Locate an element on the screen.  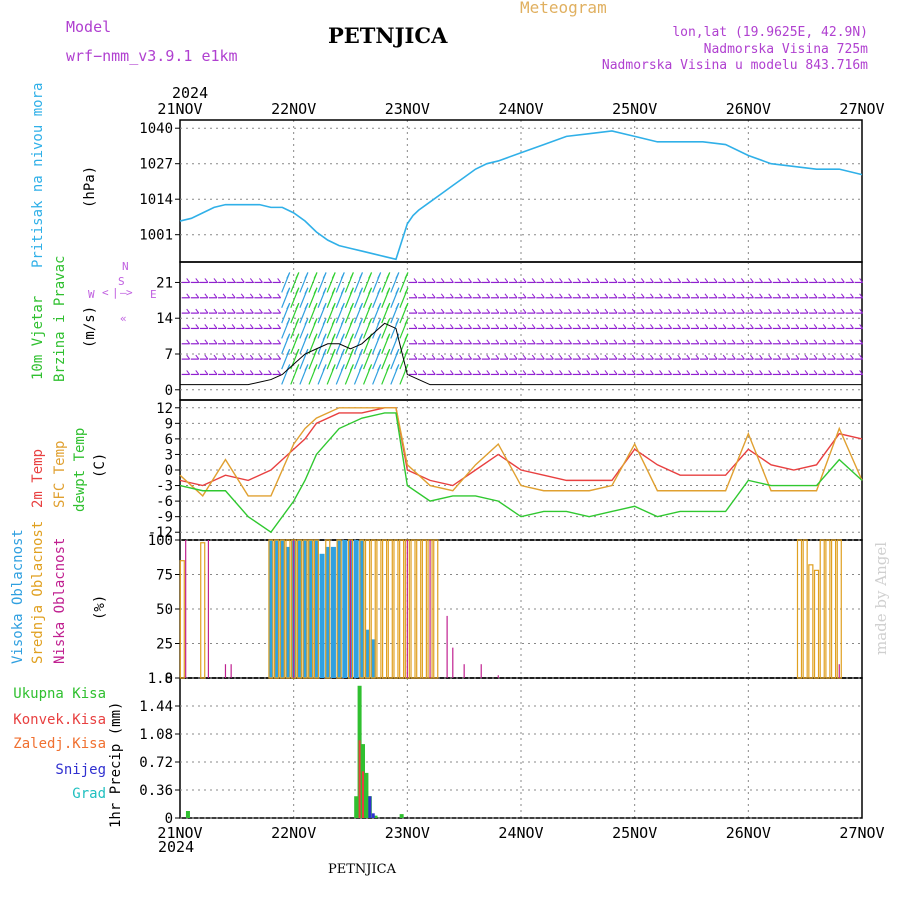
pressure-line is located at coordinates (521, 195).